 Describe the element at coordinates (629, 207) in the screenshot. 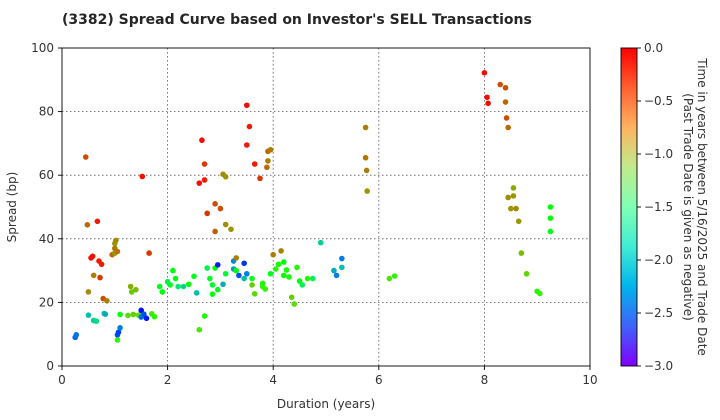

I see `colorbar` at that location.